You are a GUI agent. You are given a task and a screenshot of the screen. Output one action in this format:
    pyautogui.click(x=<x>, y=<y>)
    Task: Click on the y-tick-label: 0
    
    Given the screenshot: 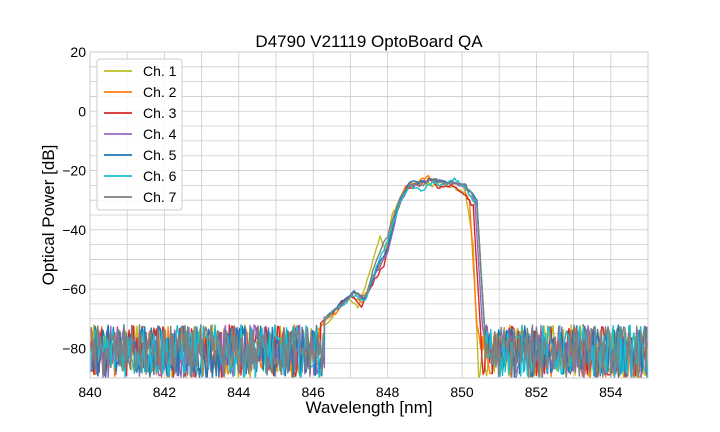 What is the action you would take?
    pyautogui.click(x=82, y=111)
    